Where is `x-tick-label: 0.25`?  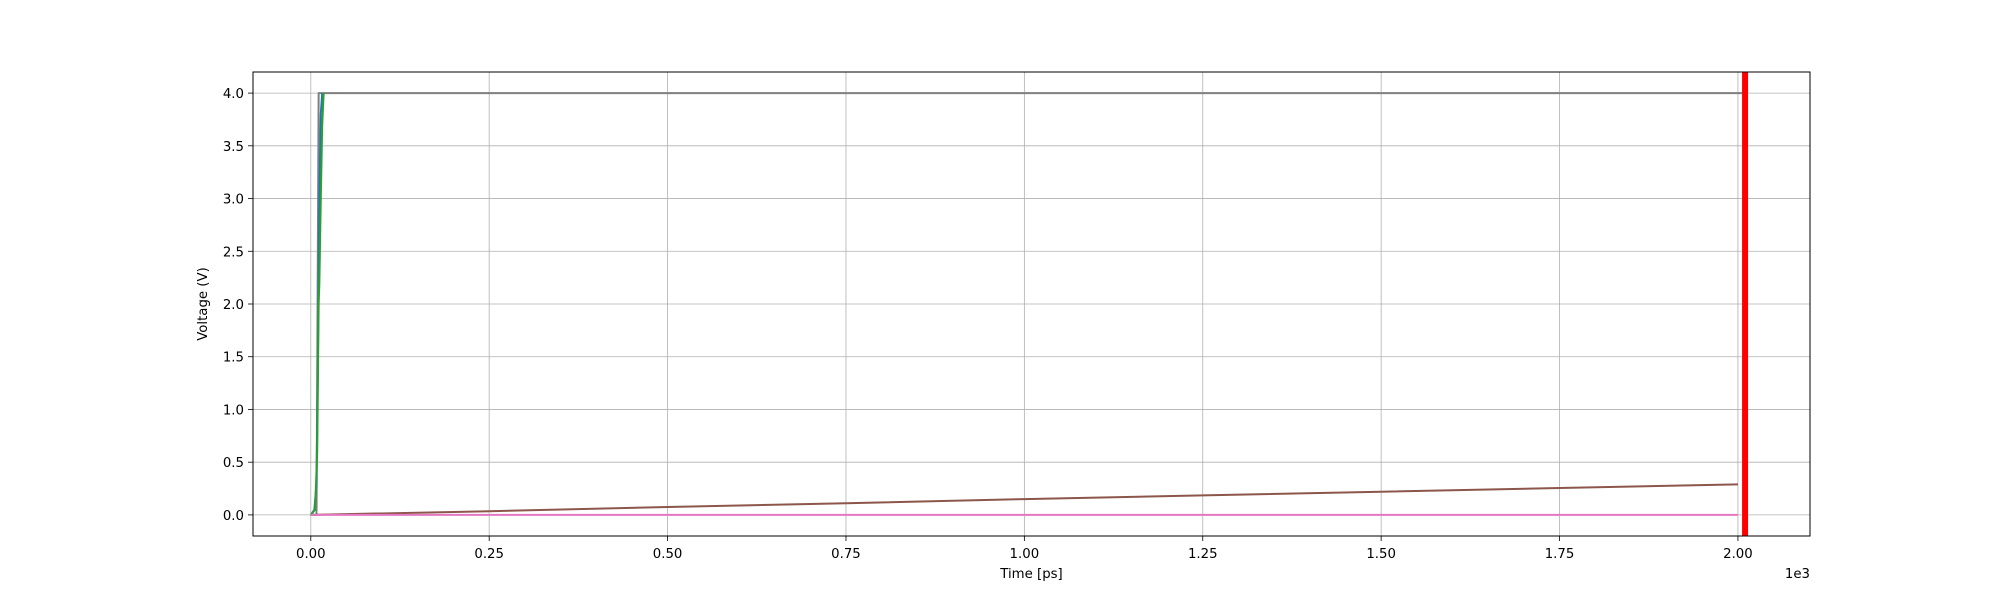
x-tick-label: 0.25 is located at coordinates (489, 554).